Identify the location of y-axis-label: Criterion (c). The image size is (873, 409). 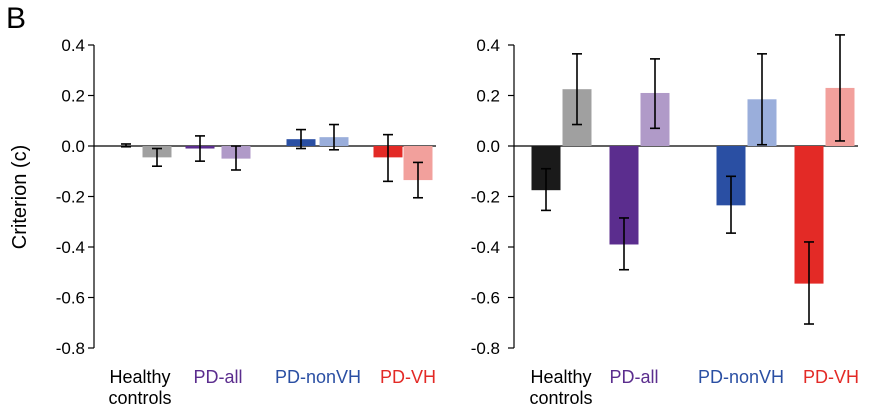
(20, 197).